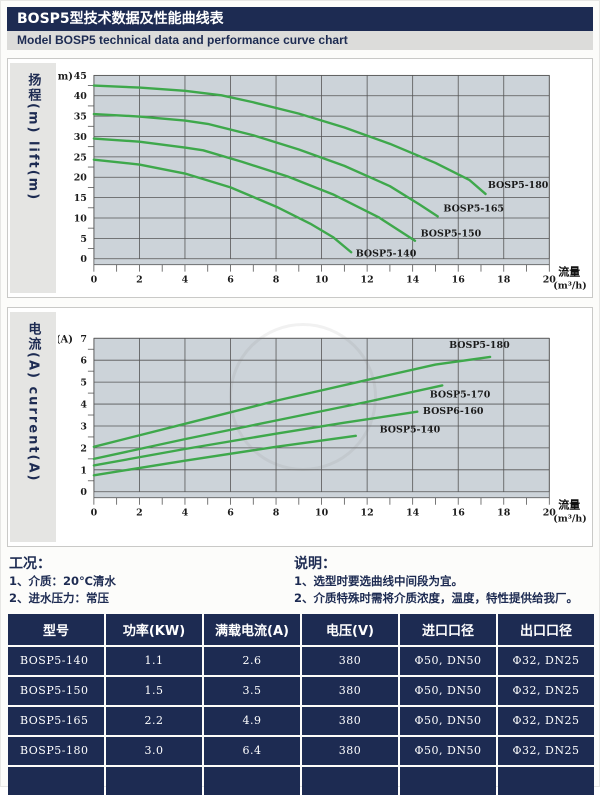  Describe the element at coordinates (252, 660) in the screenshot. I see `spec-cell: 2.6` at that location.